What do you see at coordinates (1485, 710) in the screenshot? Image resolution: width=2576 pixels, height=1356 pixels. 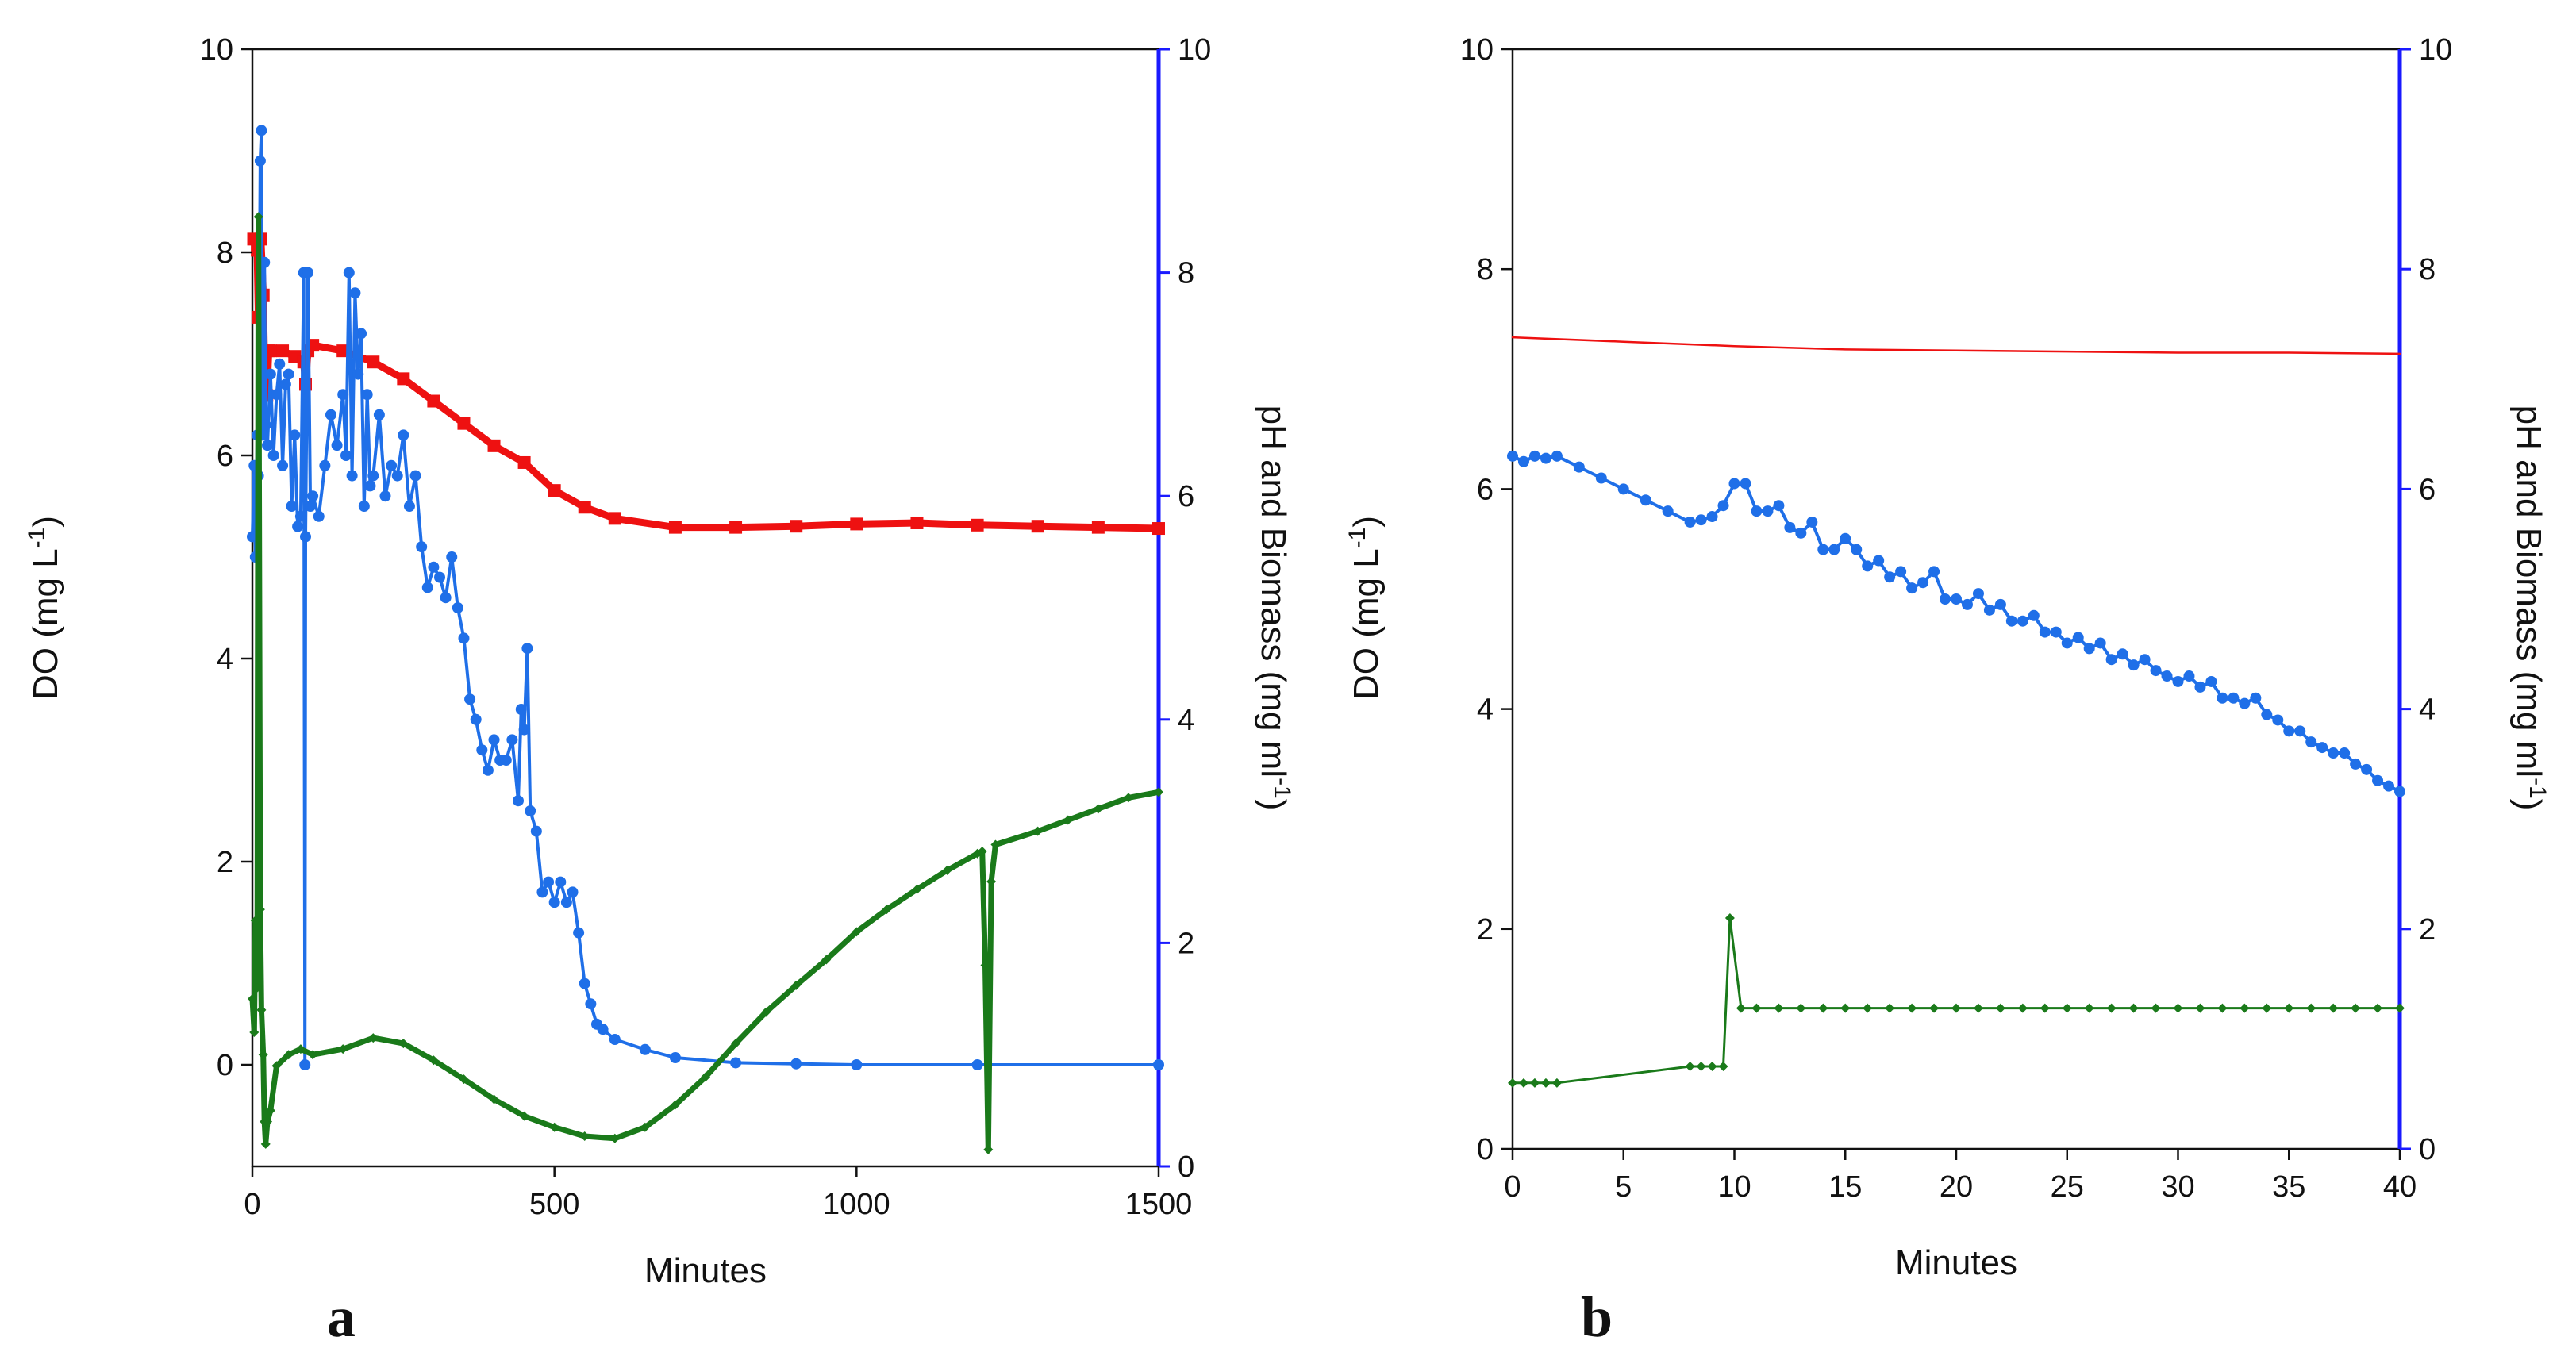 I see `left-y-tick-label: 4` at bounding box center [1485, 710].